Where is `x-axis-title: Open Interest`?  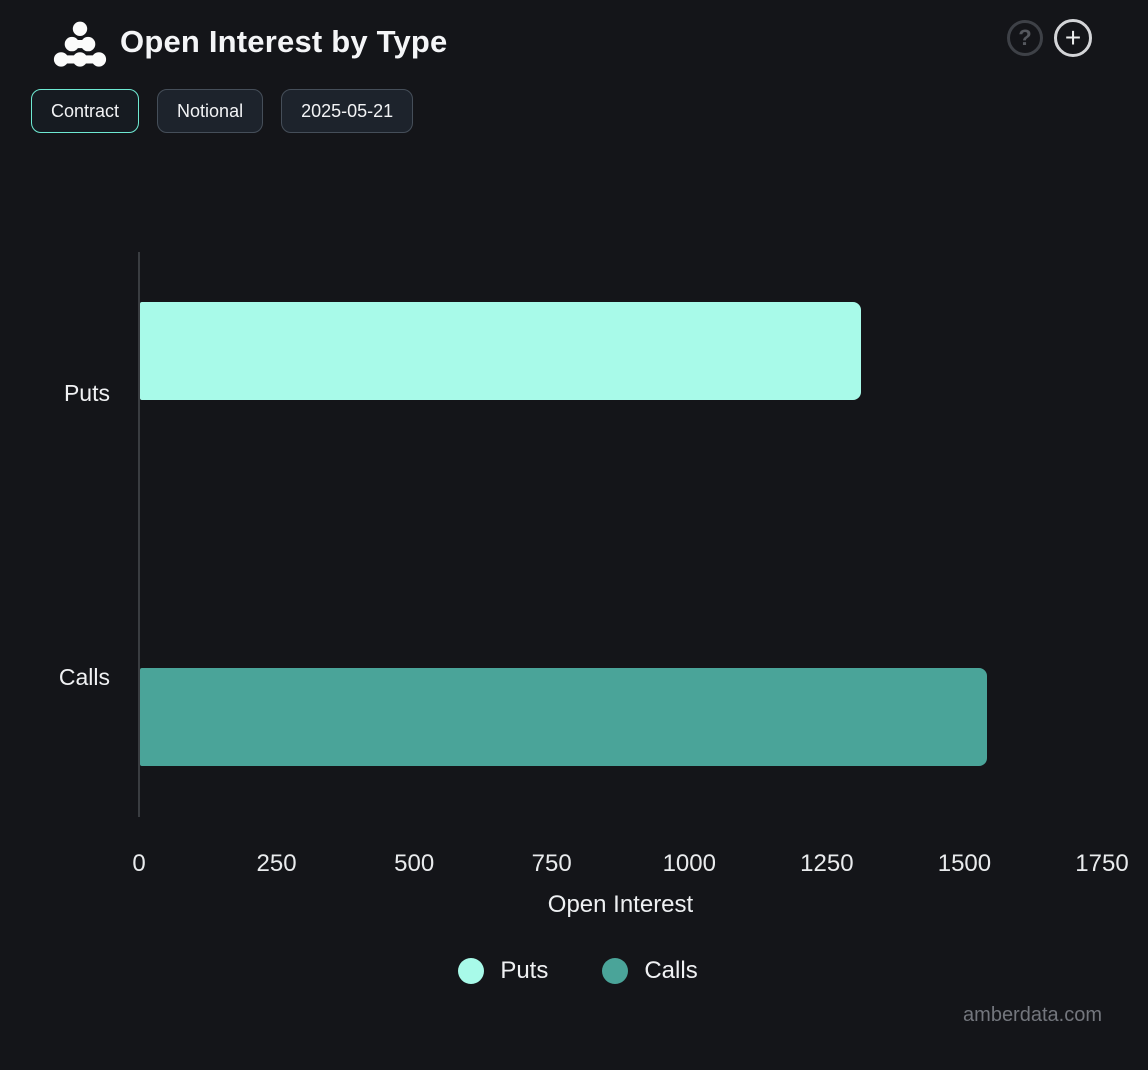
x-axis-title: Open Interest is located at coordinates (620, 904).